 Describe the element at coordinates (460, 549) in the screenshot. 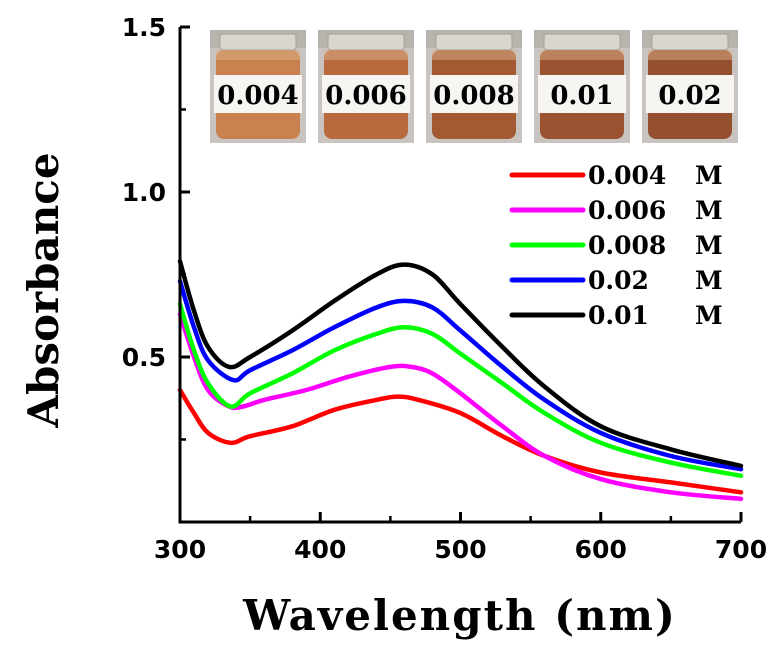

I see `x-tick-label: 500` at that location.